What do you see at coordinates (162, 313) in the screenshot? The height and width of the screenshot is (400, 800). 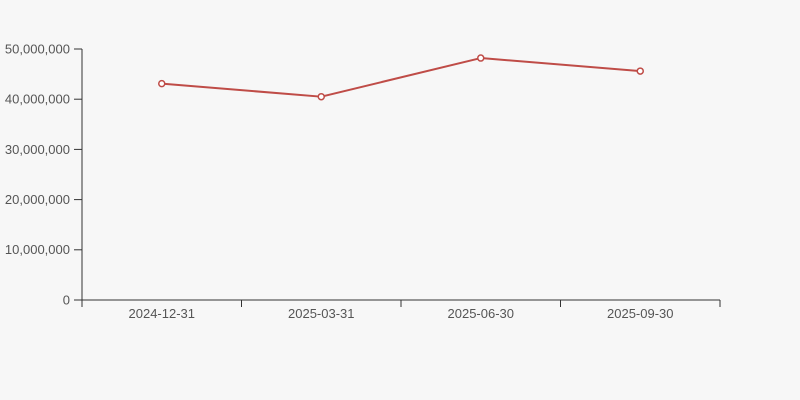 I see `x-axis-tick-label: 2024-12-31` at bounding box center [162, 313].